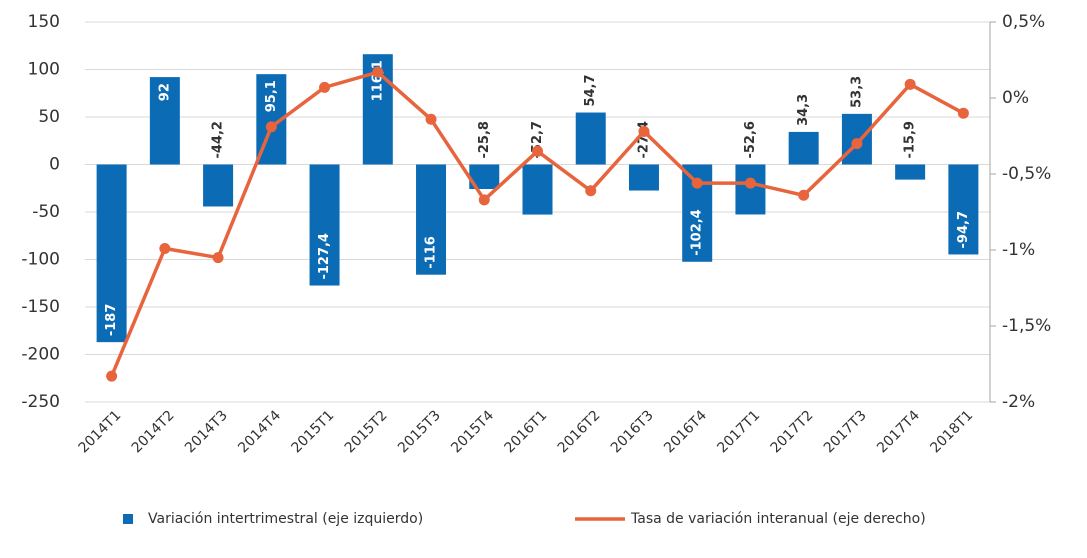 Image resolution: width=1087 pixels, height=558 pixels. I want to click on y2-tick-label: -1,5%, so click(1026, 326).